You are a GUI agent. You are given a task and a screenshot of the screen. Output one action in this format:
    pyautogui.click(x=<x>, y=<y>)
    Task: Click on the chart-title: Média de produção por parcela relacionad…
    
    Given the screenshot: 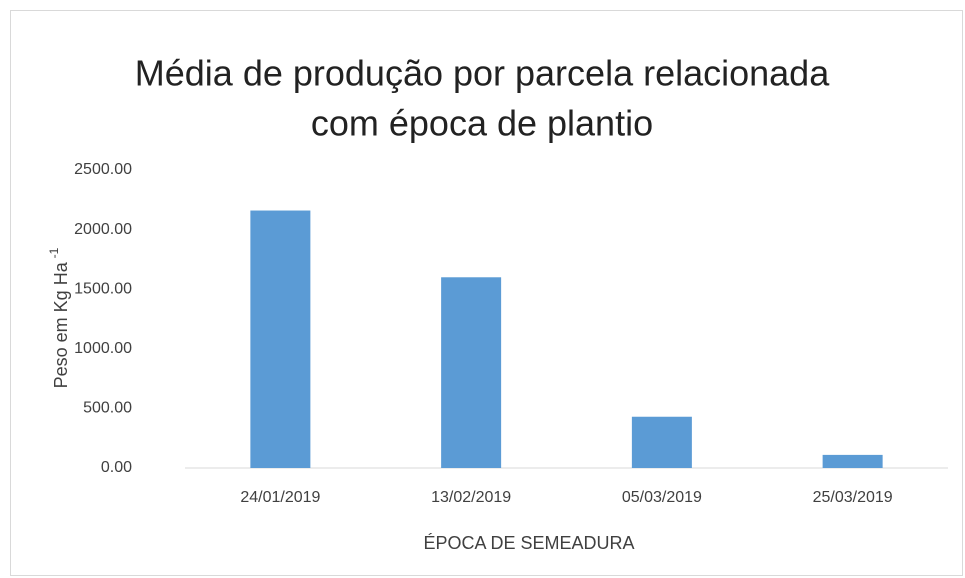 What is the action you would take?
    pyautogui.click(x=482, y=73)
    